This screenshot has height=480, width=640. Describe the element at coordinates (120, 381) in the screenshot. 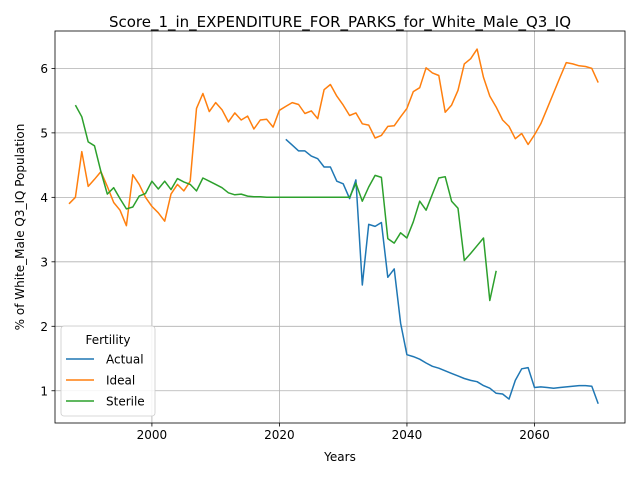

I see `legend-label-ideal: Ideal` at that location.